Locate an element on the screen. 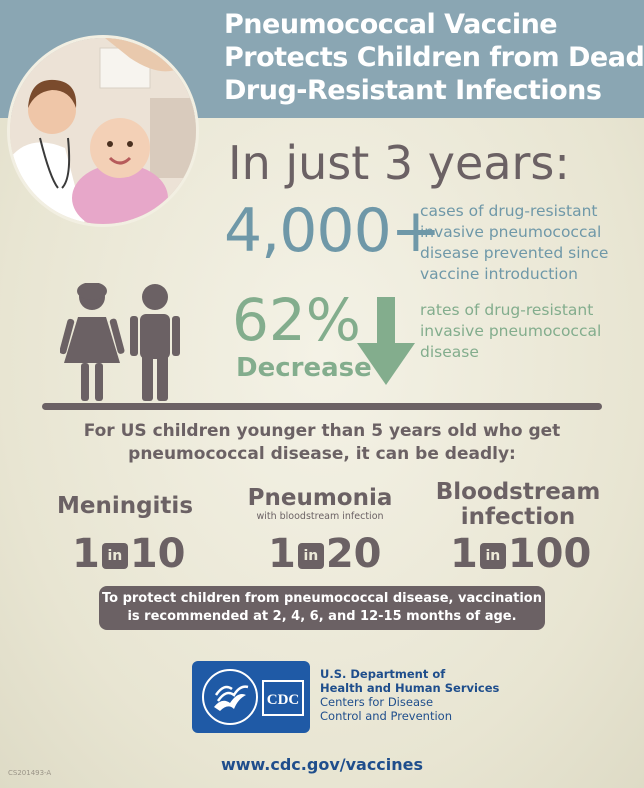 Image resolution: width=644 pixels, height=788 pixels. description-line: disease is located at coordinates (449, 352).